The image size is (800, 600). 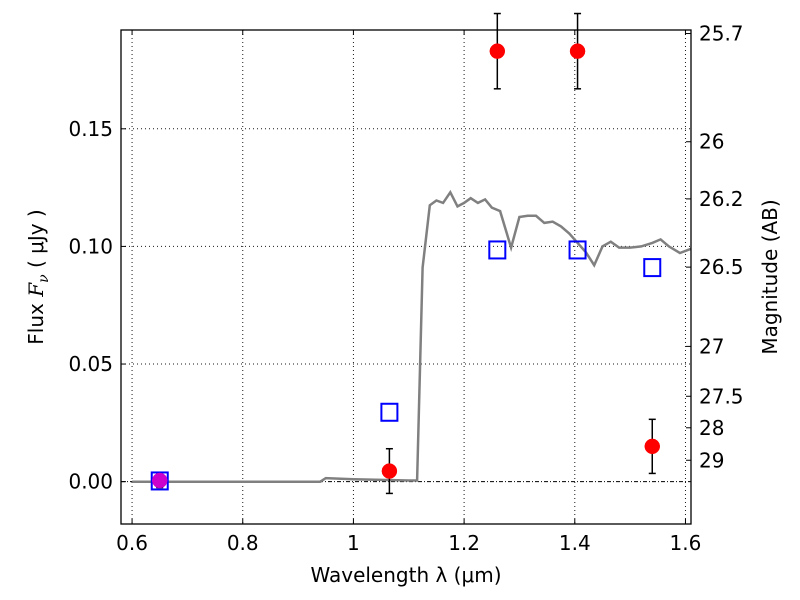 What do you see at coordinates (90, 129) in the screenshot?
I see `y-tick-label: 0.15` at bounding box center [90, 129].